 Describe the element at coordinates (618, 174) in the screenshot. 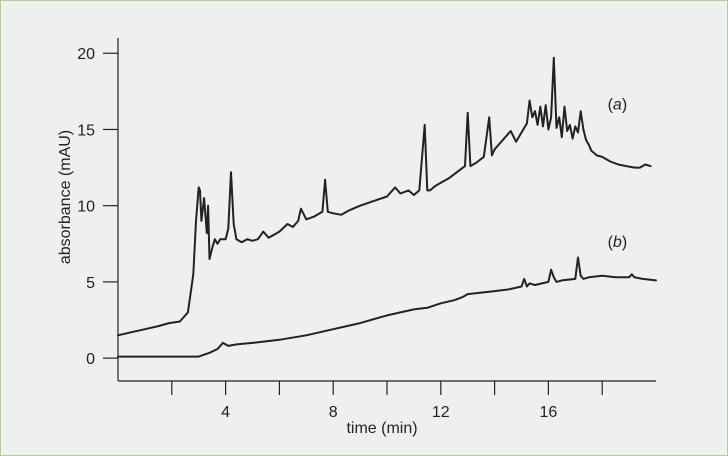

I see `series-labels: (a) (b)` at that location.